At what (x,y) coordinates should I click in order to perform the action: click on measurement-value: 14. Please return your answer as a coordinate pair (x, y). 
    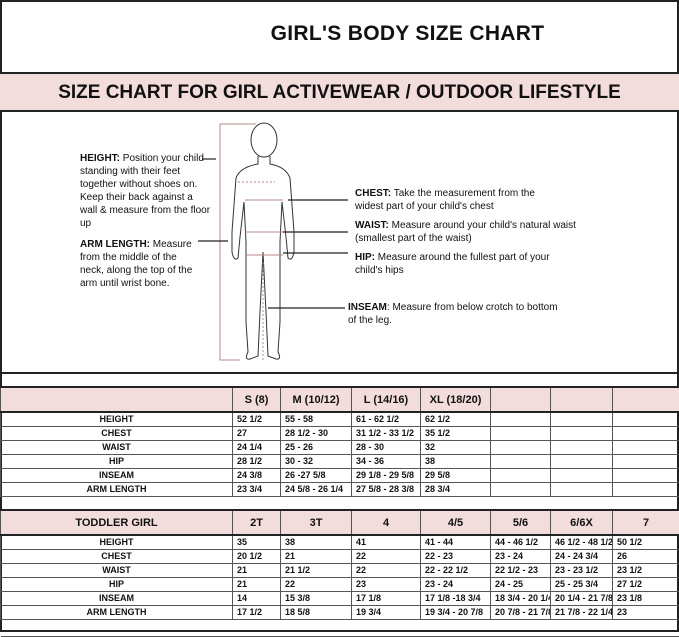
    Looking at the image, I should click on (257, 598).